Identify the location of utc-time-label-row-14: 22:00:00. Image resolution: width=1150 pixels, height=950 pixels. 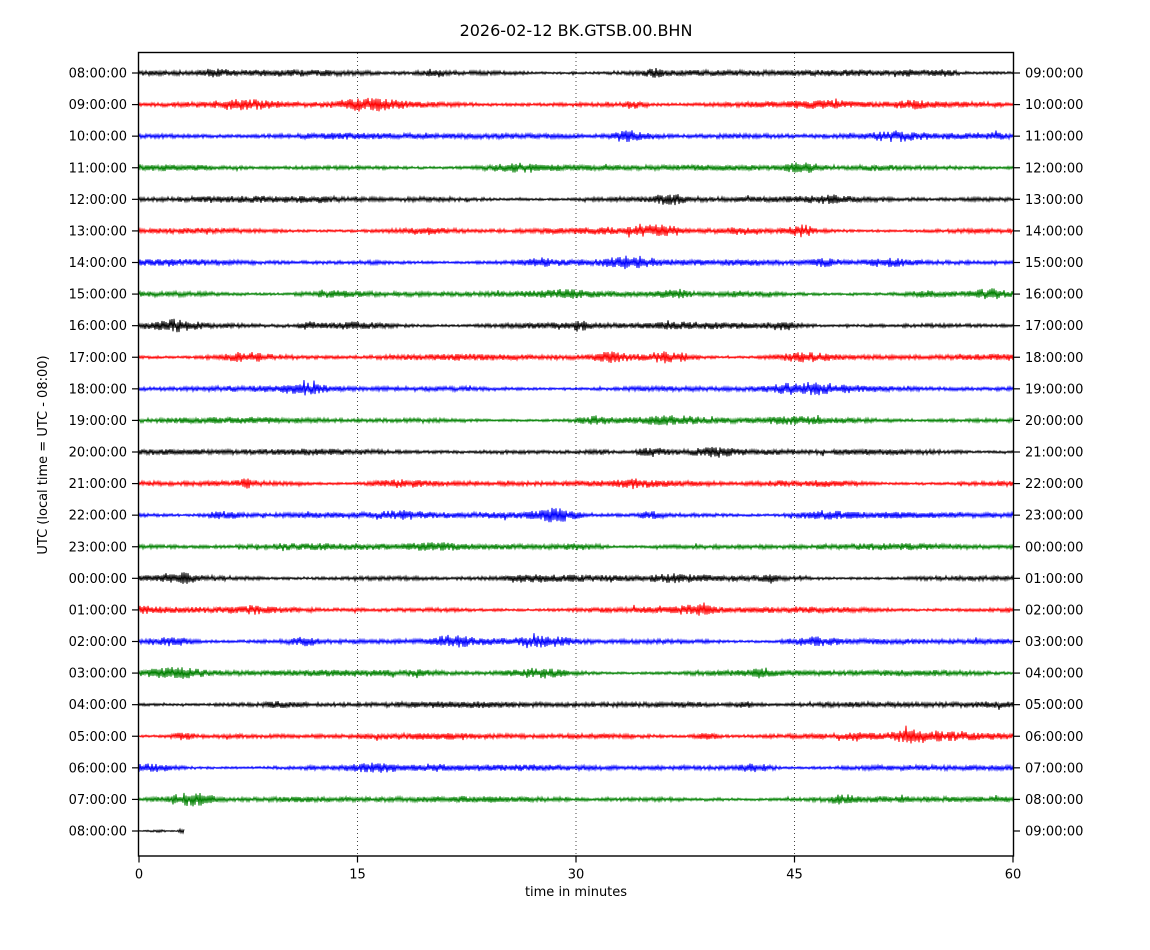
(98, 516).